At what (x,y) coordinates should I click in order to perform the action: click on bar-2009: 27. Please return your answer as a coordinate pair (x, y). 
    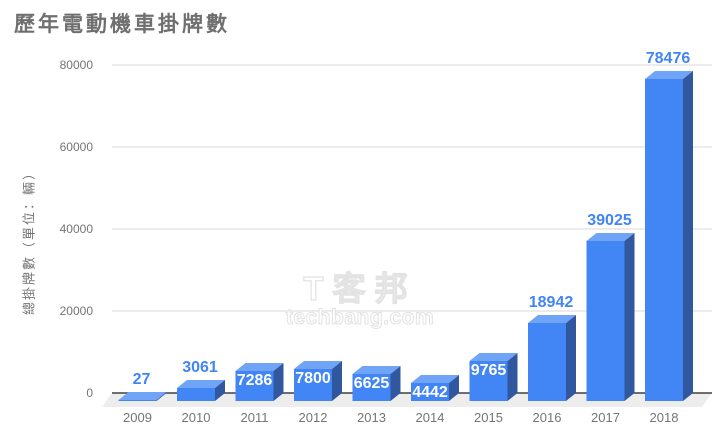
    Looking at the image, I should click on (142, 386).